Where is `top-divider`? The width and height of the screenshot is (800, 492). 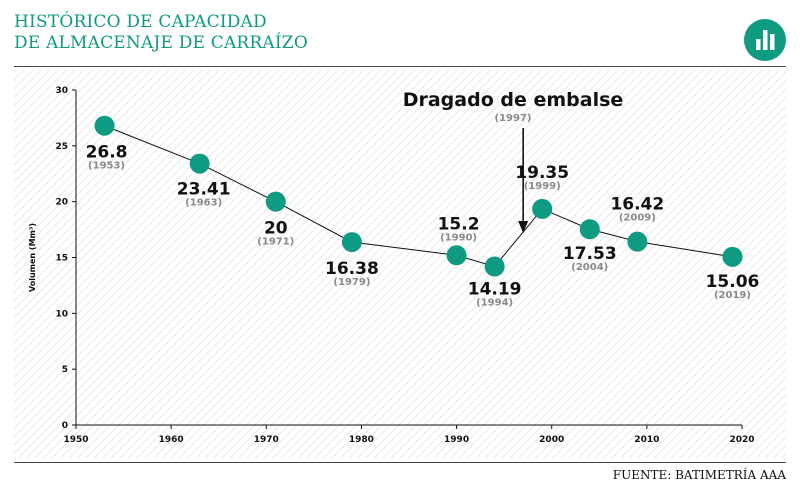
top-divider is located at coordinates (400, 66).